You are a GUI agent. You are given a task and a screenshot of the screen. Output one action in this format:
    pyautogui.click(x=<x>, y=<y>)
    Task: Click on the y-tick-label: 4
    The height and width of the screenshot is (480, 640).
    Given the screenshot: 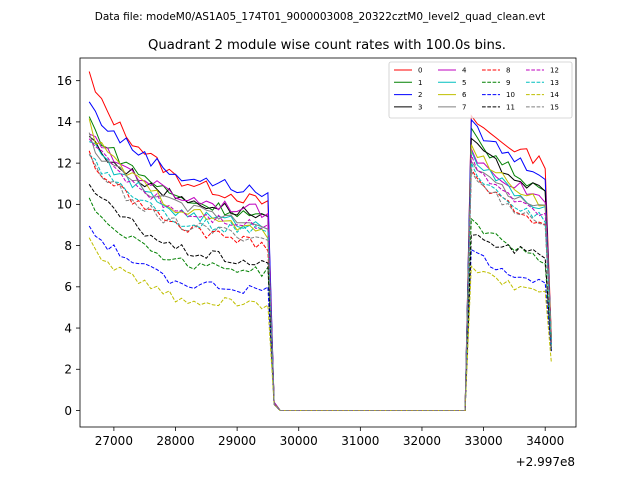 What is the action you would take?
    pyautogui.click(x=68, y=328)
    